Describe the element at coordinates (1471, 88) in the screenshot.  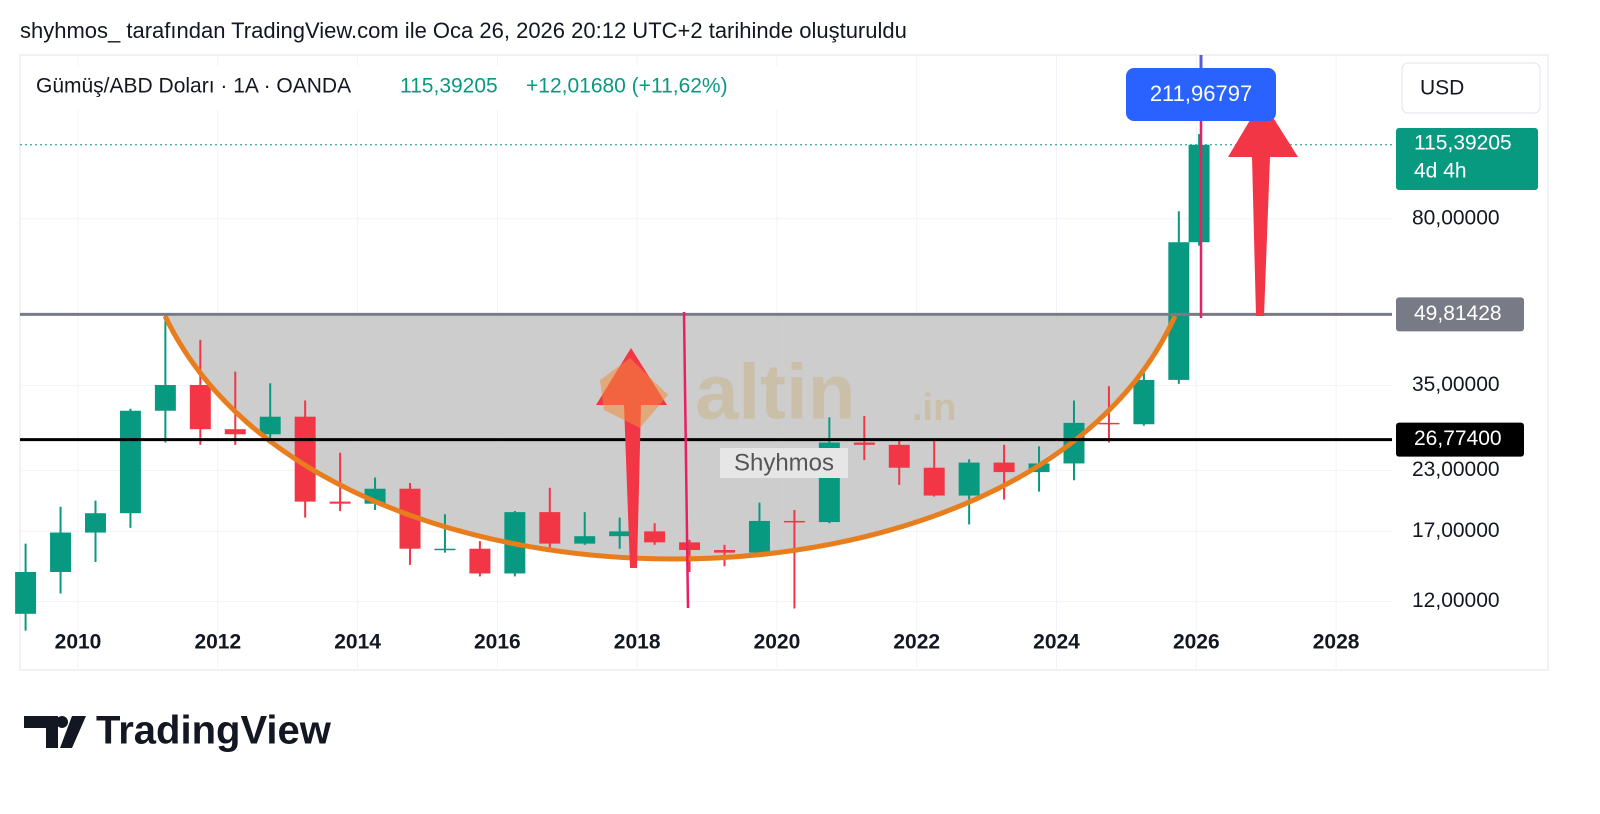
I see `currency-button` at that location.